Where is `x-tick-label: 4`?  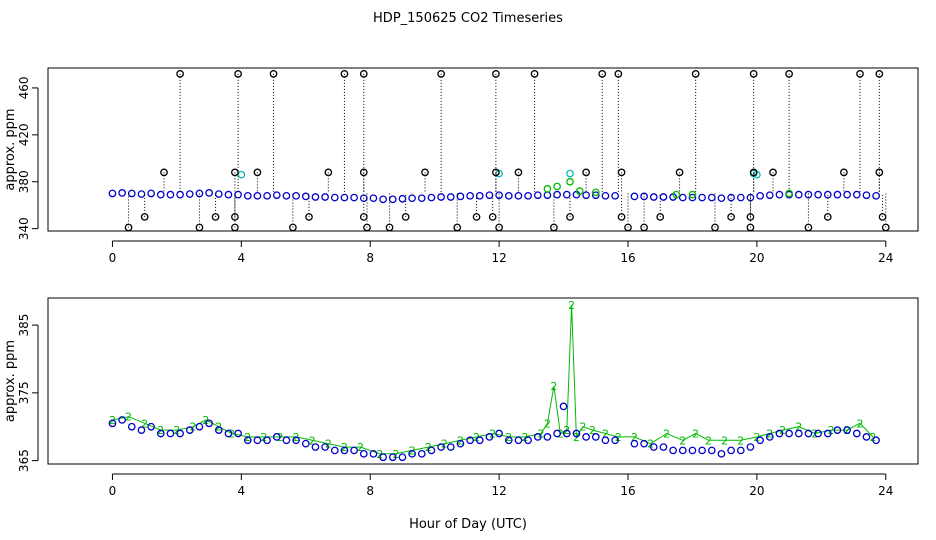
x-tick-label: 4 is located at coordinates (242, 258).